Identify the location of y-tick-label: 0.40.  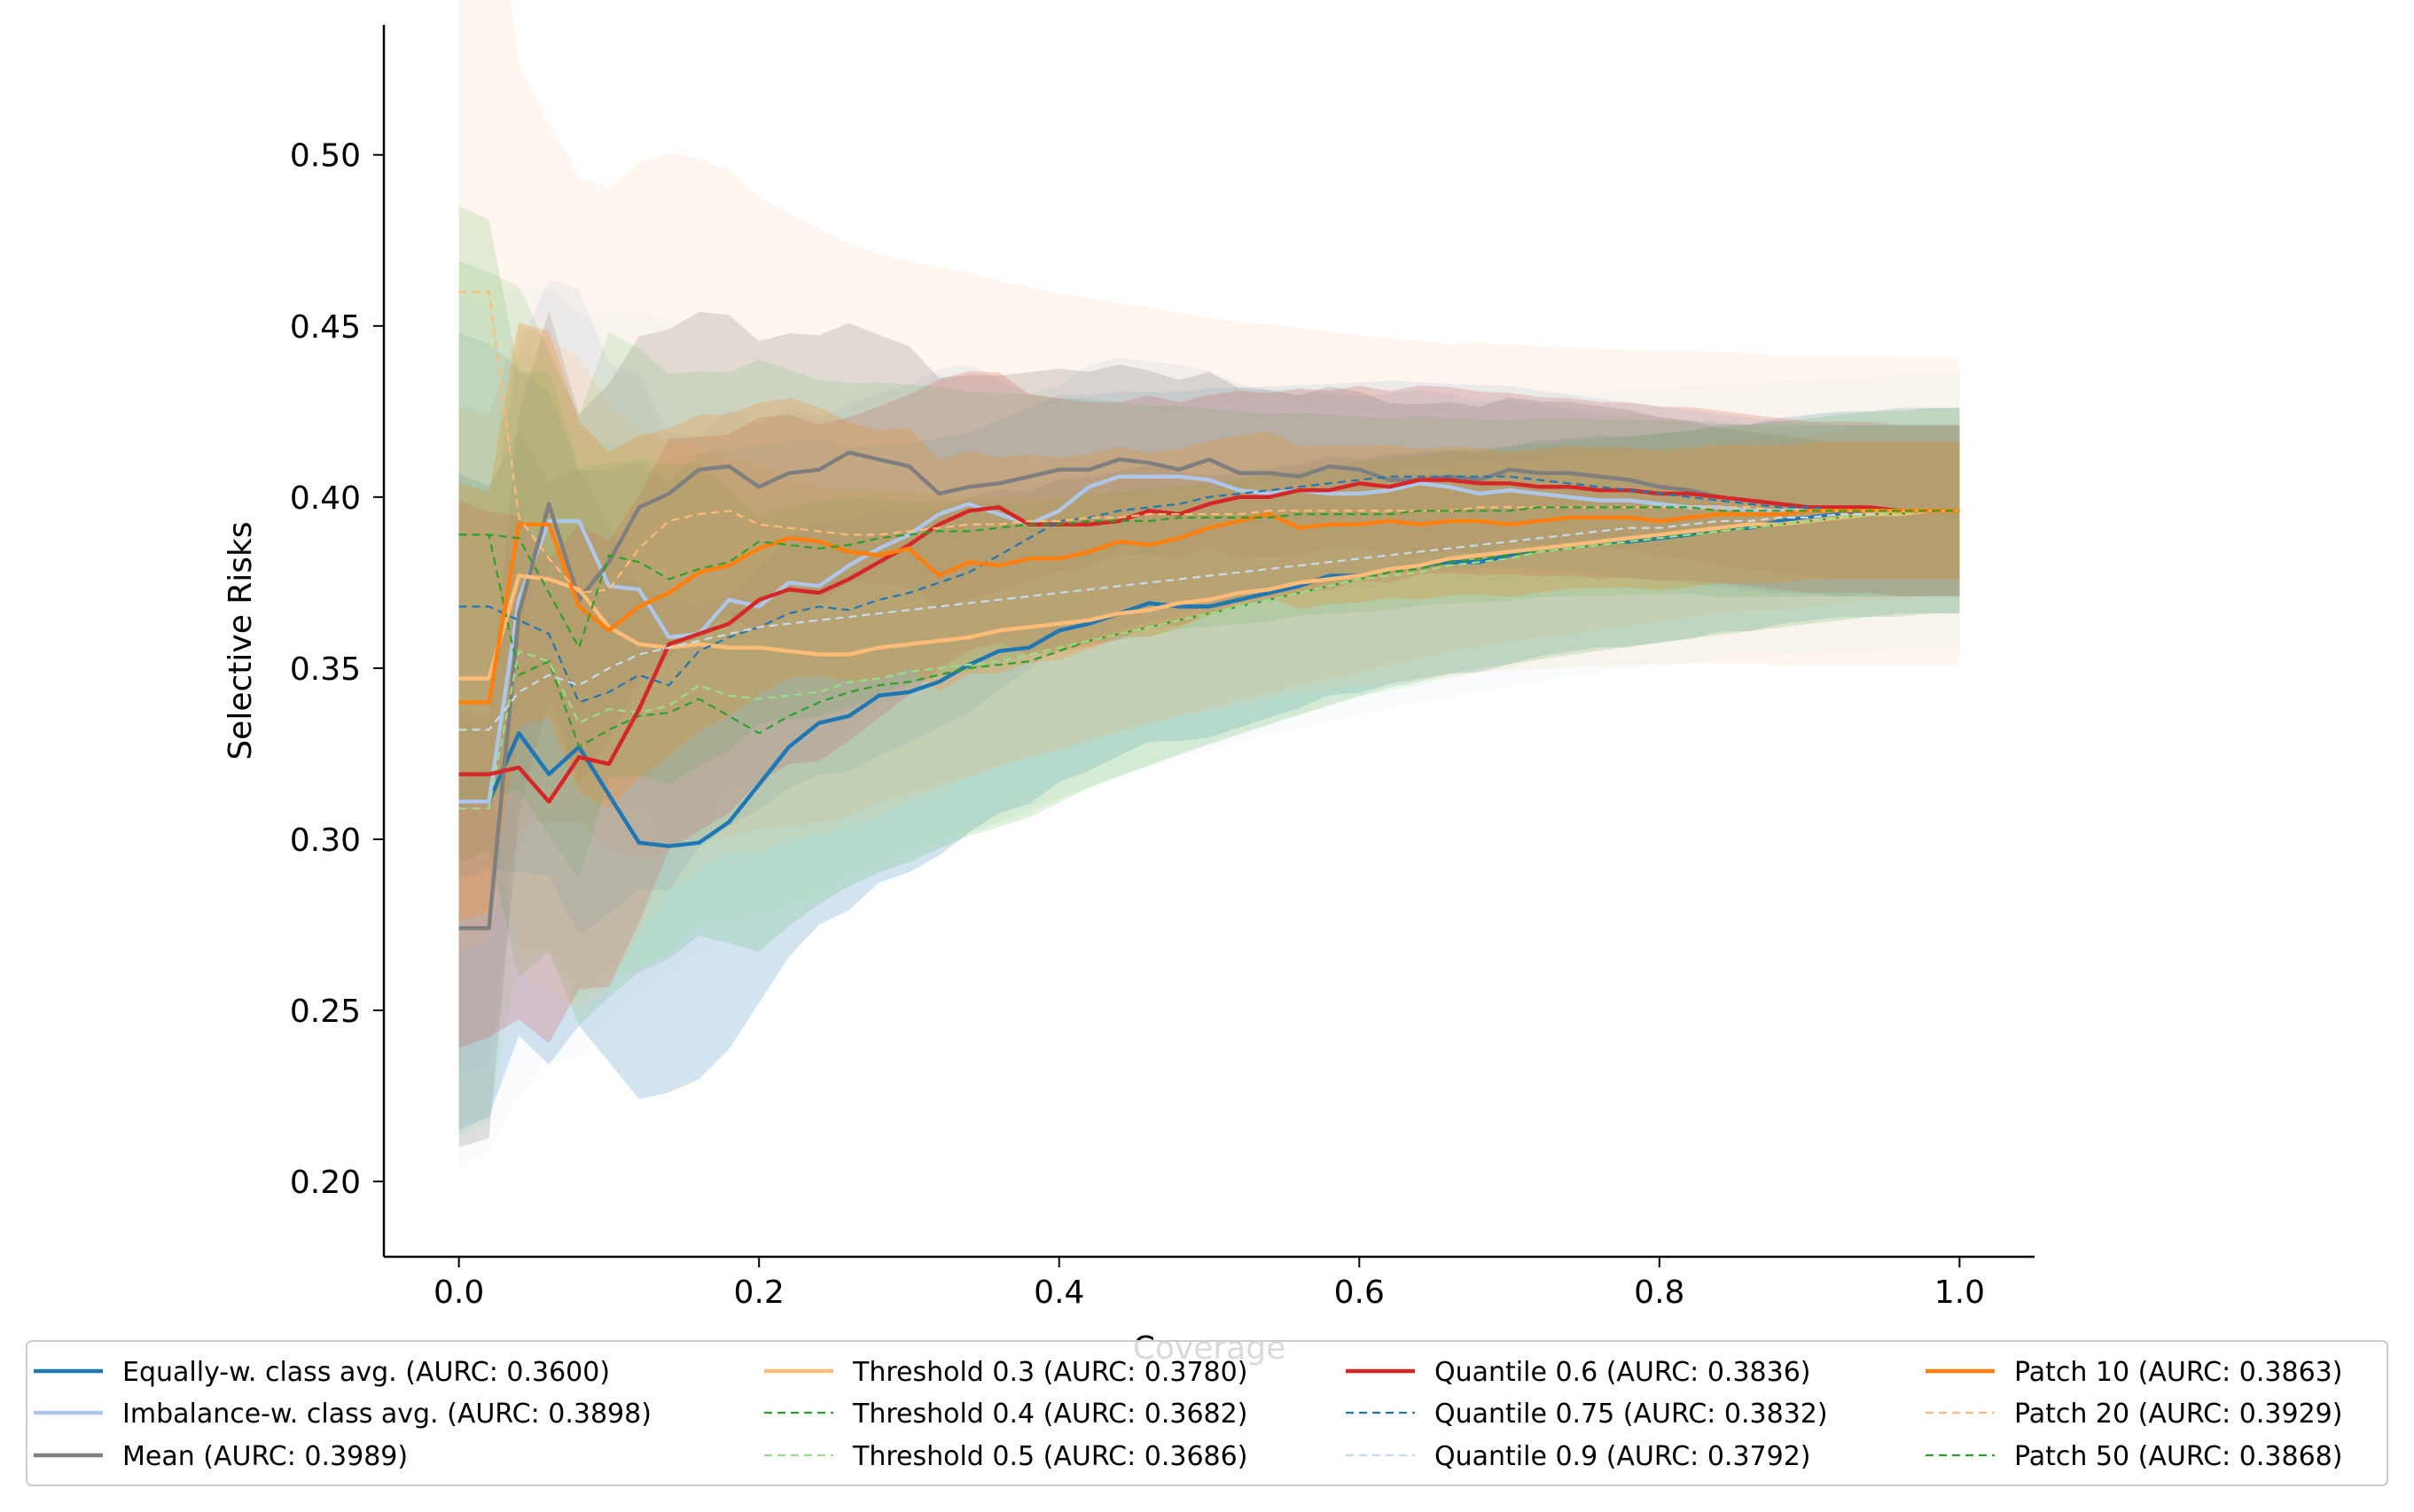
(325, 498).